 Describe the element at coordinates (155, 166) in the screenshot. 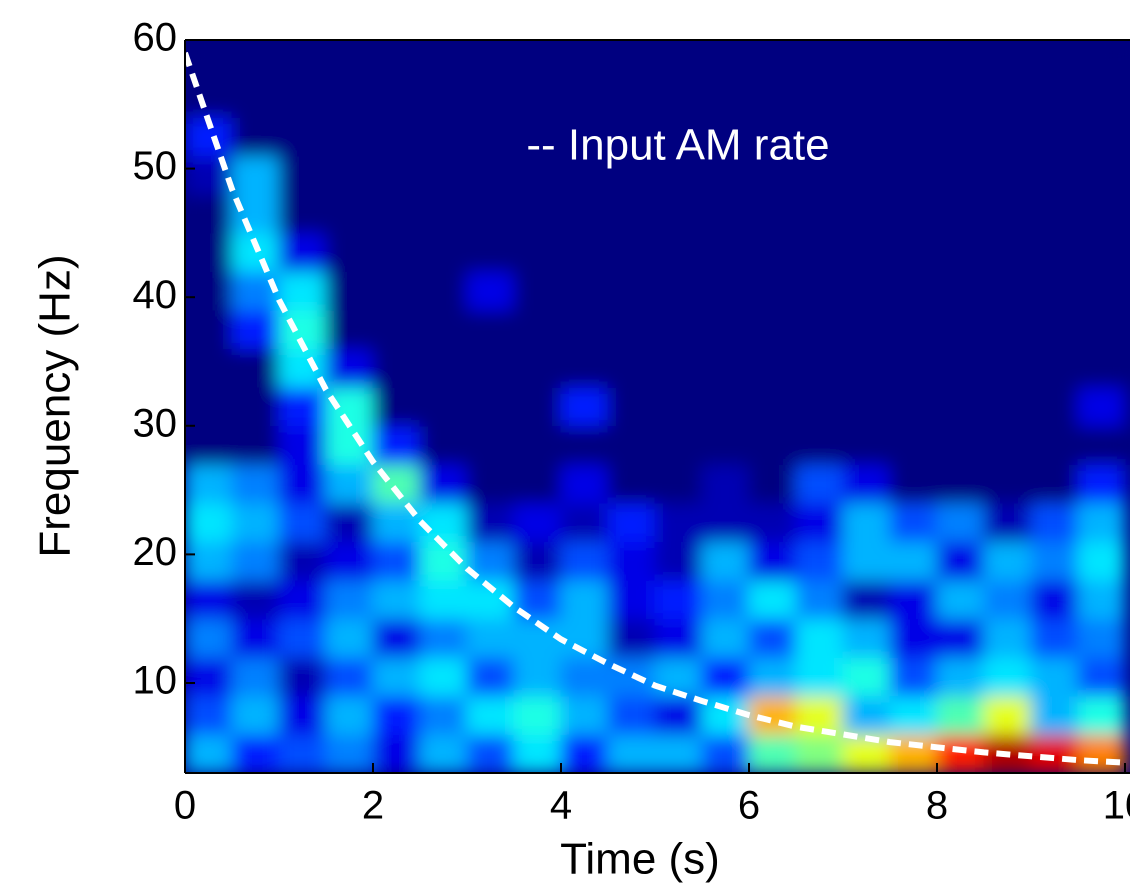

I see `y-tick-label: 50` at that location.